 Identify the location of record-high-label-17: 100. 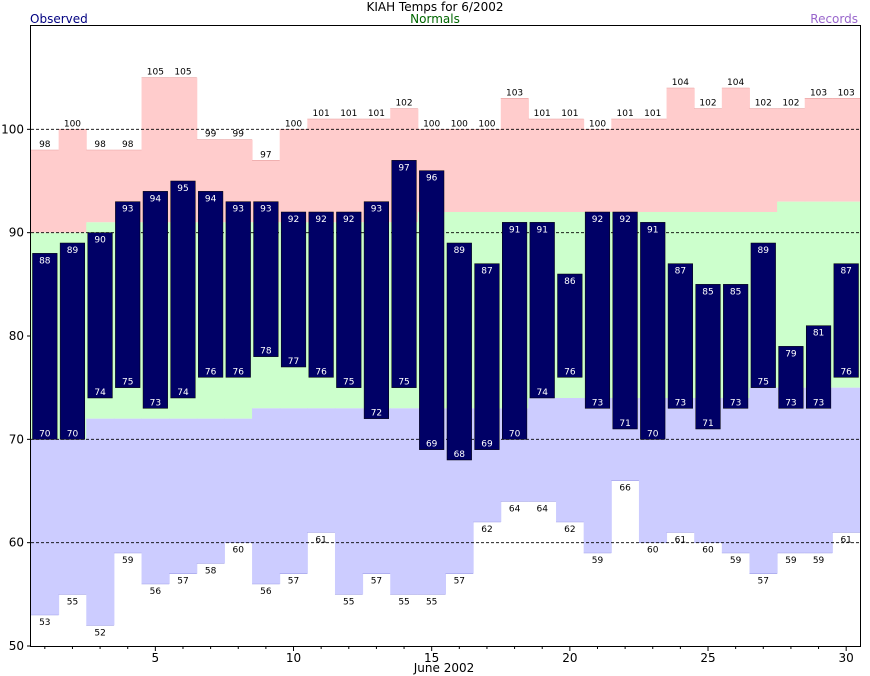
(486, 124).